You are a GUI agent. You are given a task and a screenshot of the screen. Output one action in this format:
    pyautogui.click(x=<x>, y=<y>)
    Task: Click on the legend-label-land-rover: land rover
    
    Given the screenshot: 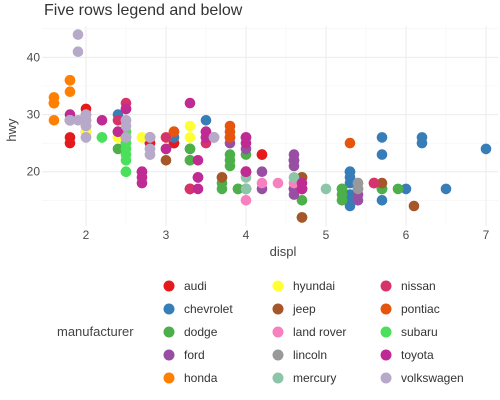 What is the action you would take?
    pyautogui.click(x=319, y=332)
    